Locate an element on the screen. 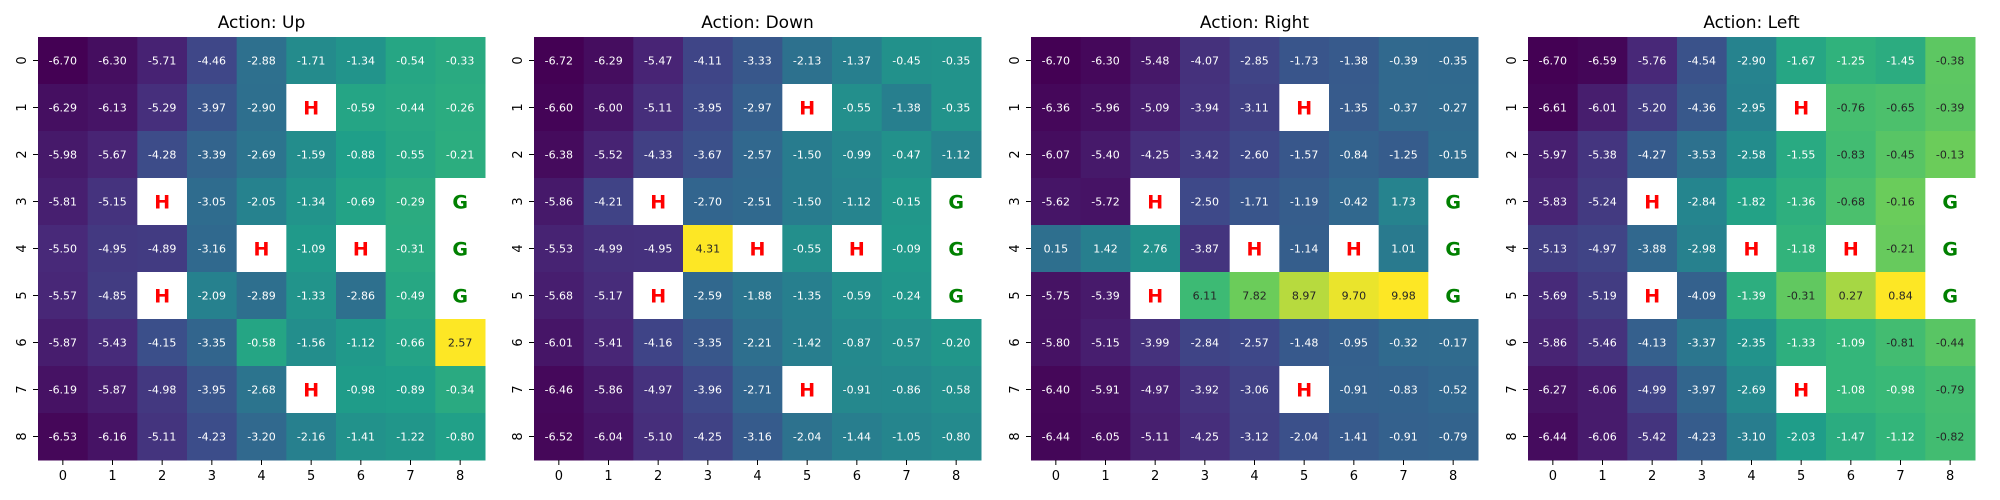  cell-value-label: -6.59 is located at coordinates (1602, 61).